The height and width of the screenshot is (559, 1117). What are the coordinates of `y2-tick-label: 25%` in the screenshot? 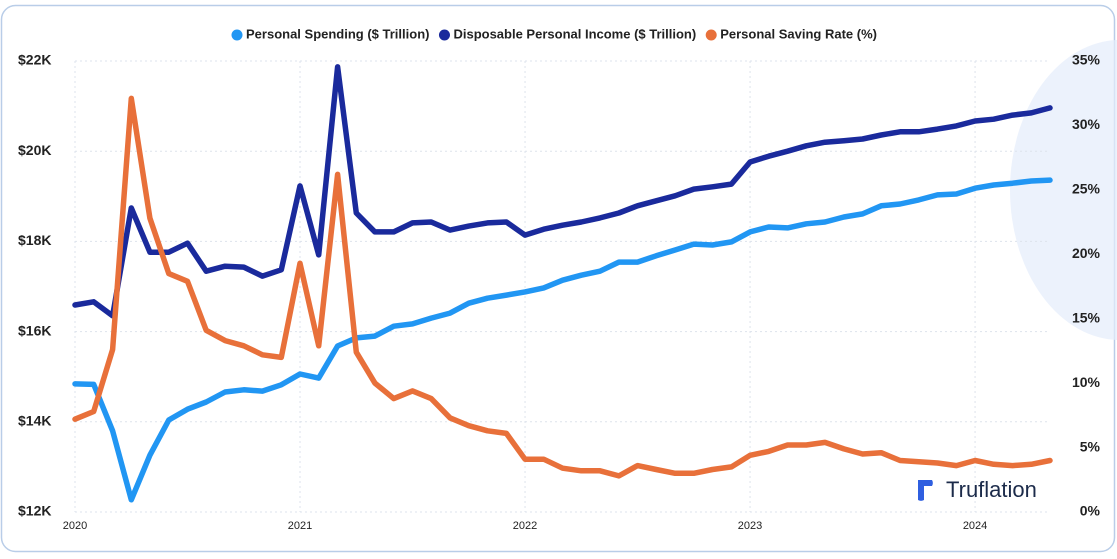 It's located at (1086, 189).